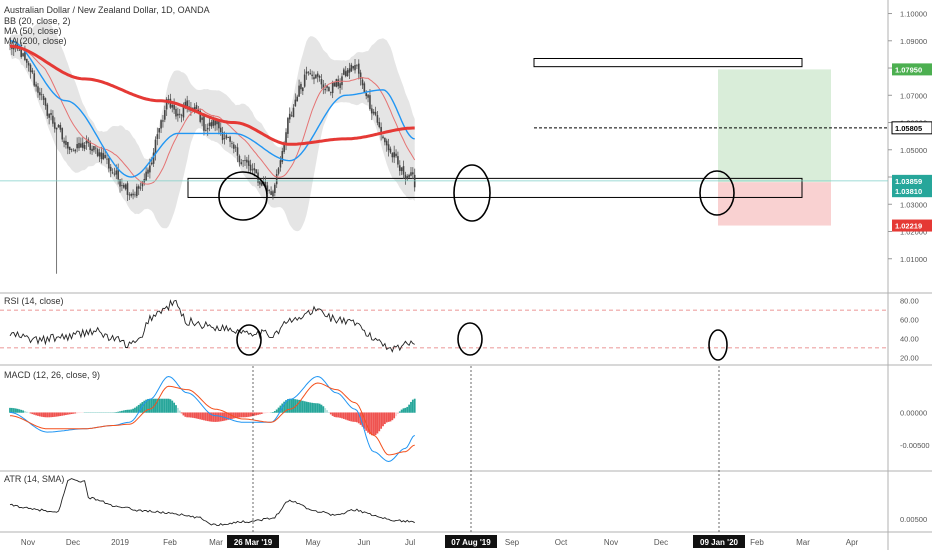 This screenshot has width=932, height=555. Describe the element at coordinates (35, 41) in the screenshot. I see `ma200-legend: MA (200, close)` at that location.